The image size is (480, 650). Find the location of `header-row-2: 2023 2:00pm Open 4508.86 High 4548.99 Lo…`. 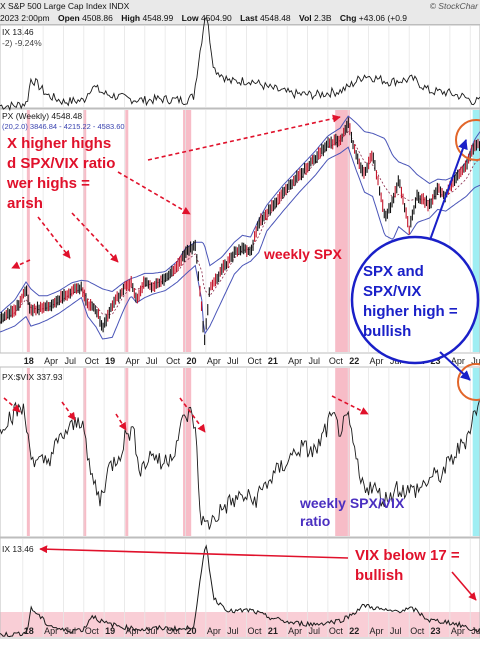

header-row-2: 2023 2:00pm Open 4508.86 High 4548.99 Lo… is located at coordinates (203, 18).